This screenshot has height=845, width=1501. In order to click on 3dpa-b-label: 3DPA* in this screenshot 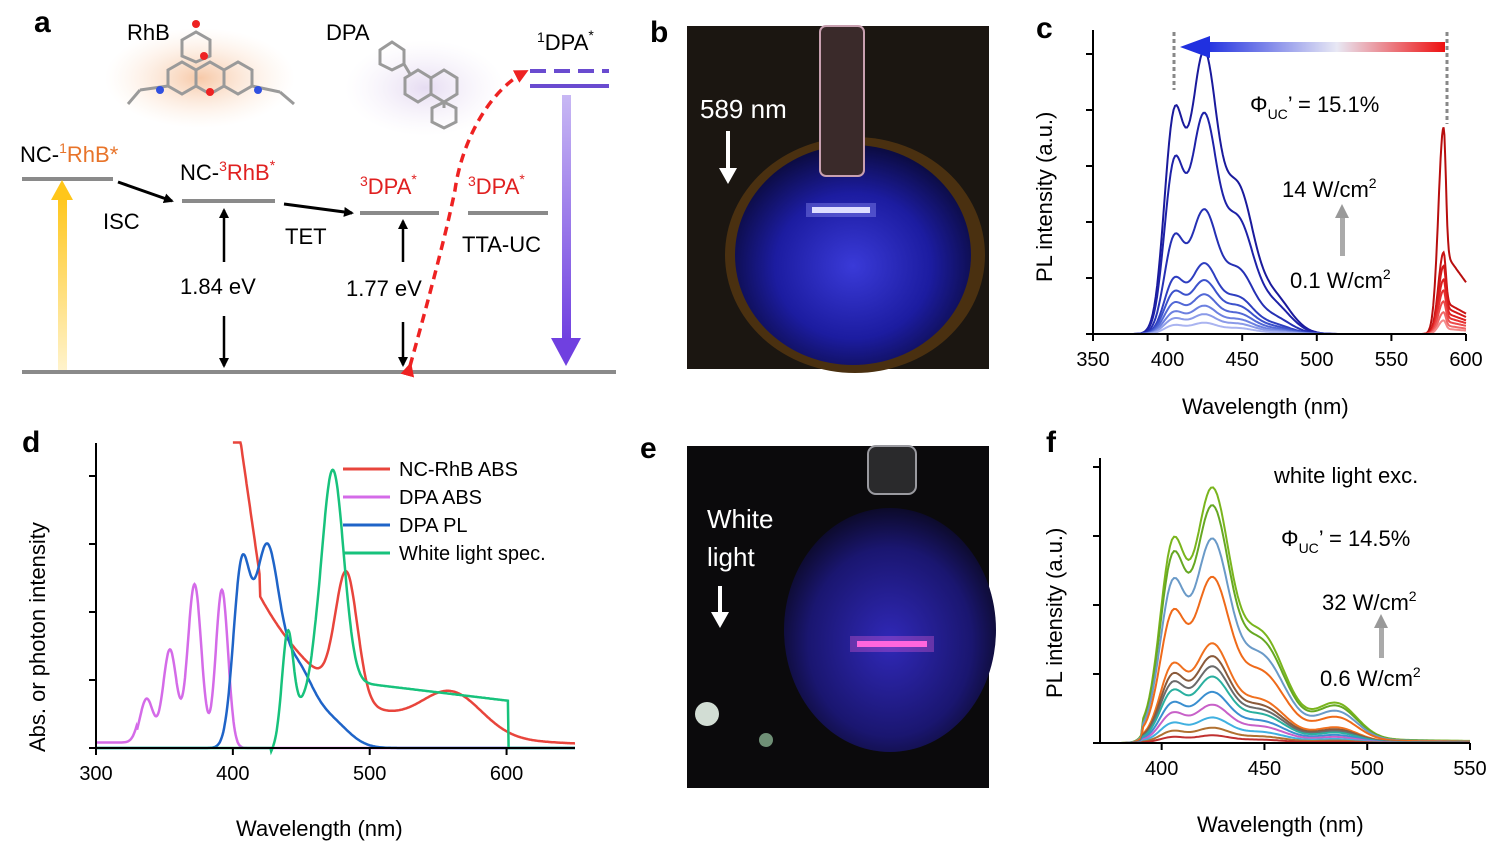, I will do `click(496, 185)`.